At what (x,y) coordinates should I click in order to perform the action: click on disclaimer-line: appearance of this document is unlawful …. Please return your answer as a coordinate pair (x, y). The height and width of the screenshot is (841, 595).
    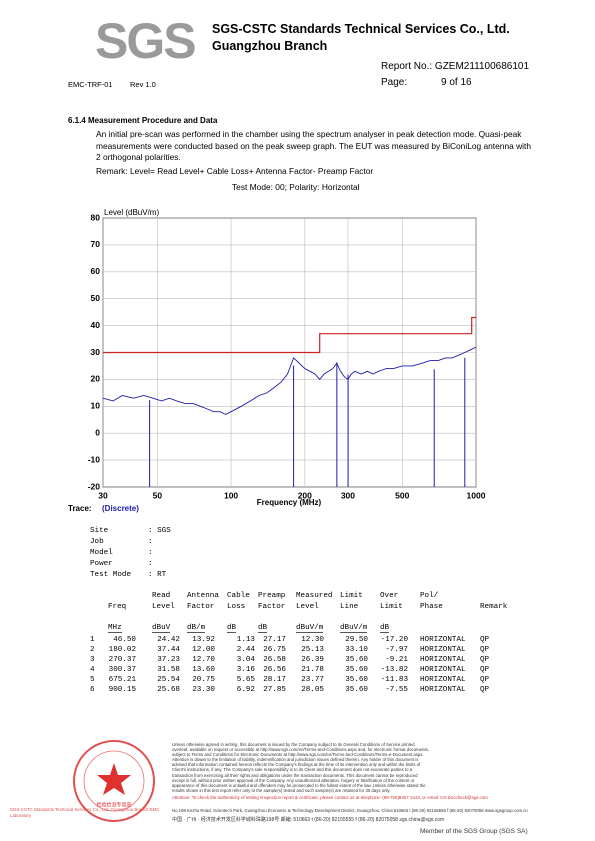
    Looking at the image, I should click on (299, 785).